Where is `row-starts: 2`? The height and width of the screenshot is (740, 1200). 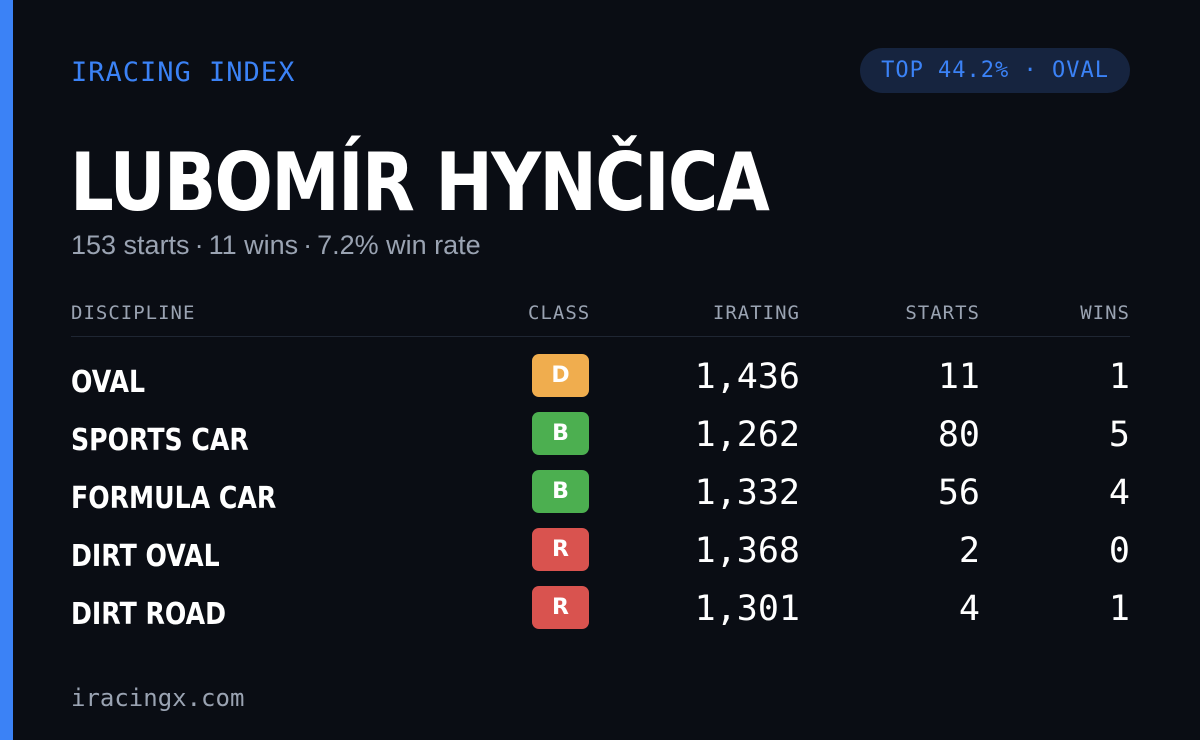
row-starts: 2 is located at coordinates (969, 551).